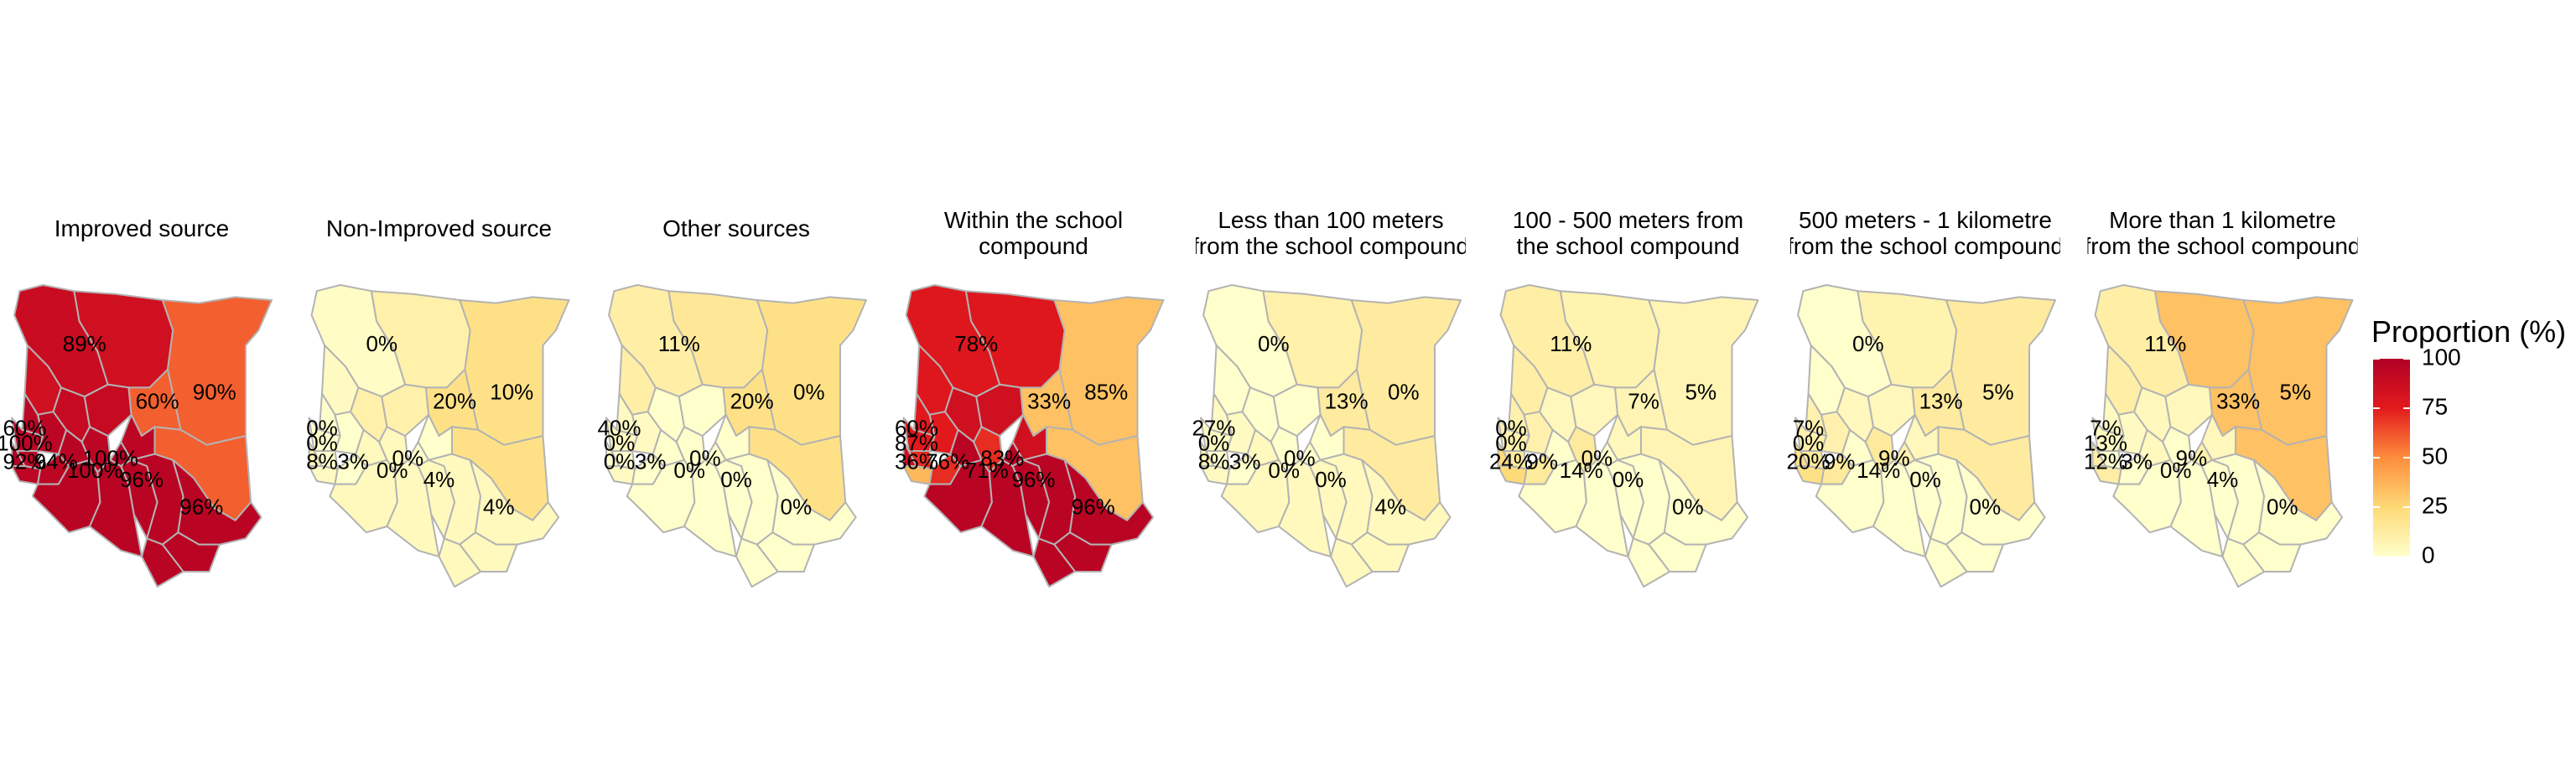 The width and height of the screenshot is (2576, 772). I want to click on legend-tick-label: 100, so click(2441, 357).